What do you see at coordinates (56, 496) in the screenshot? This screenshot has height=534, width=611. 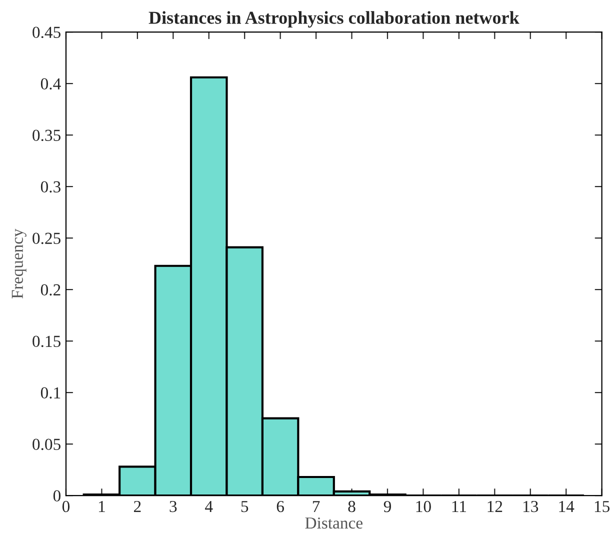 I see `y-tick-label: 0` at bounding box center [56, 496].